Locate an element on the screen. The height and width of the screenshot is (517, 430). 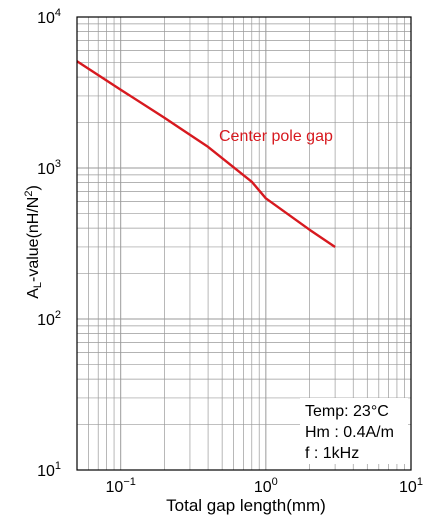
y-axis-label-end: ) is located at coordinates (33, 187).